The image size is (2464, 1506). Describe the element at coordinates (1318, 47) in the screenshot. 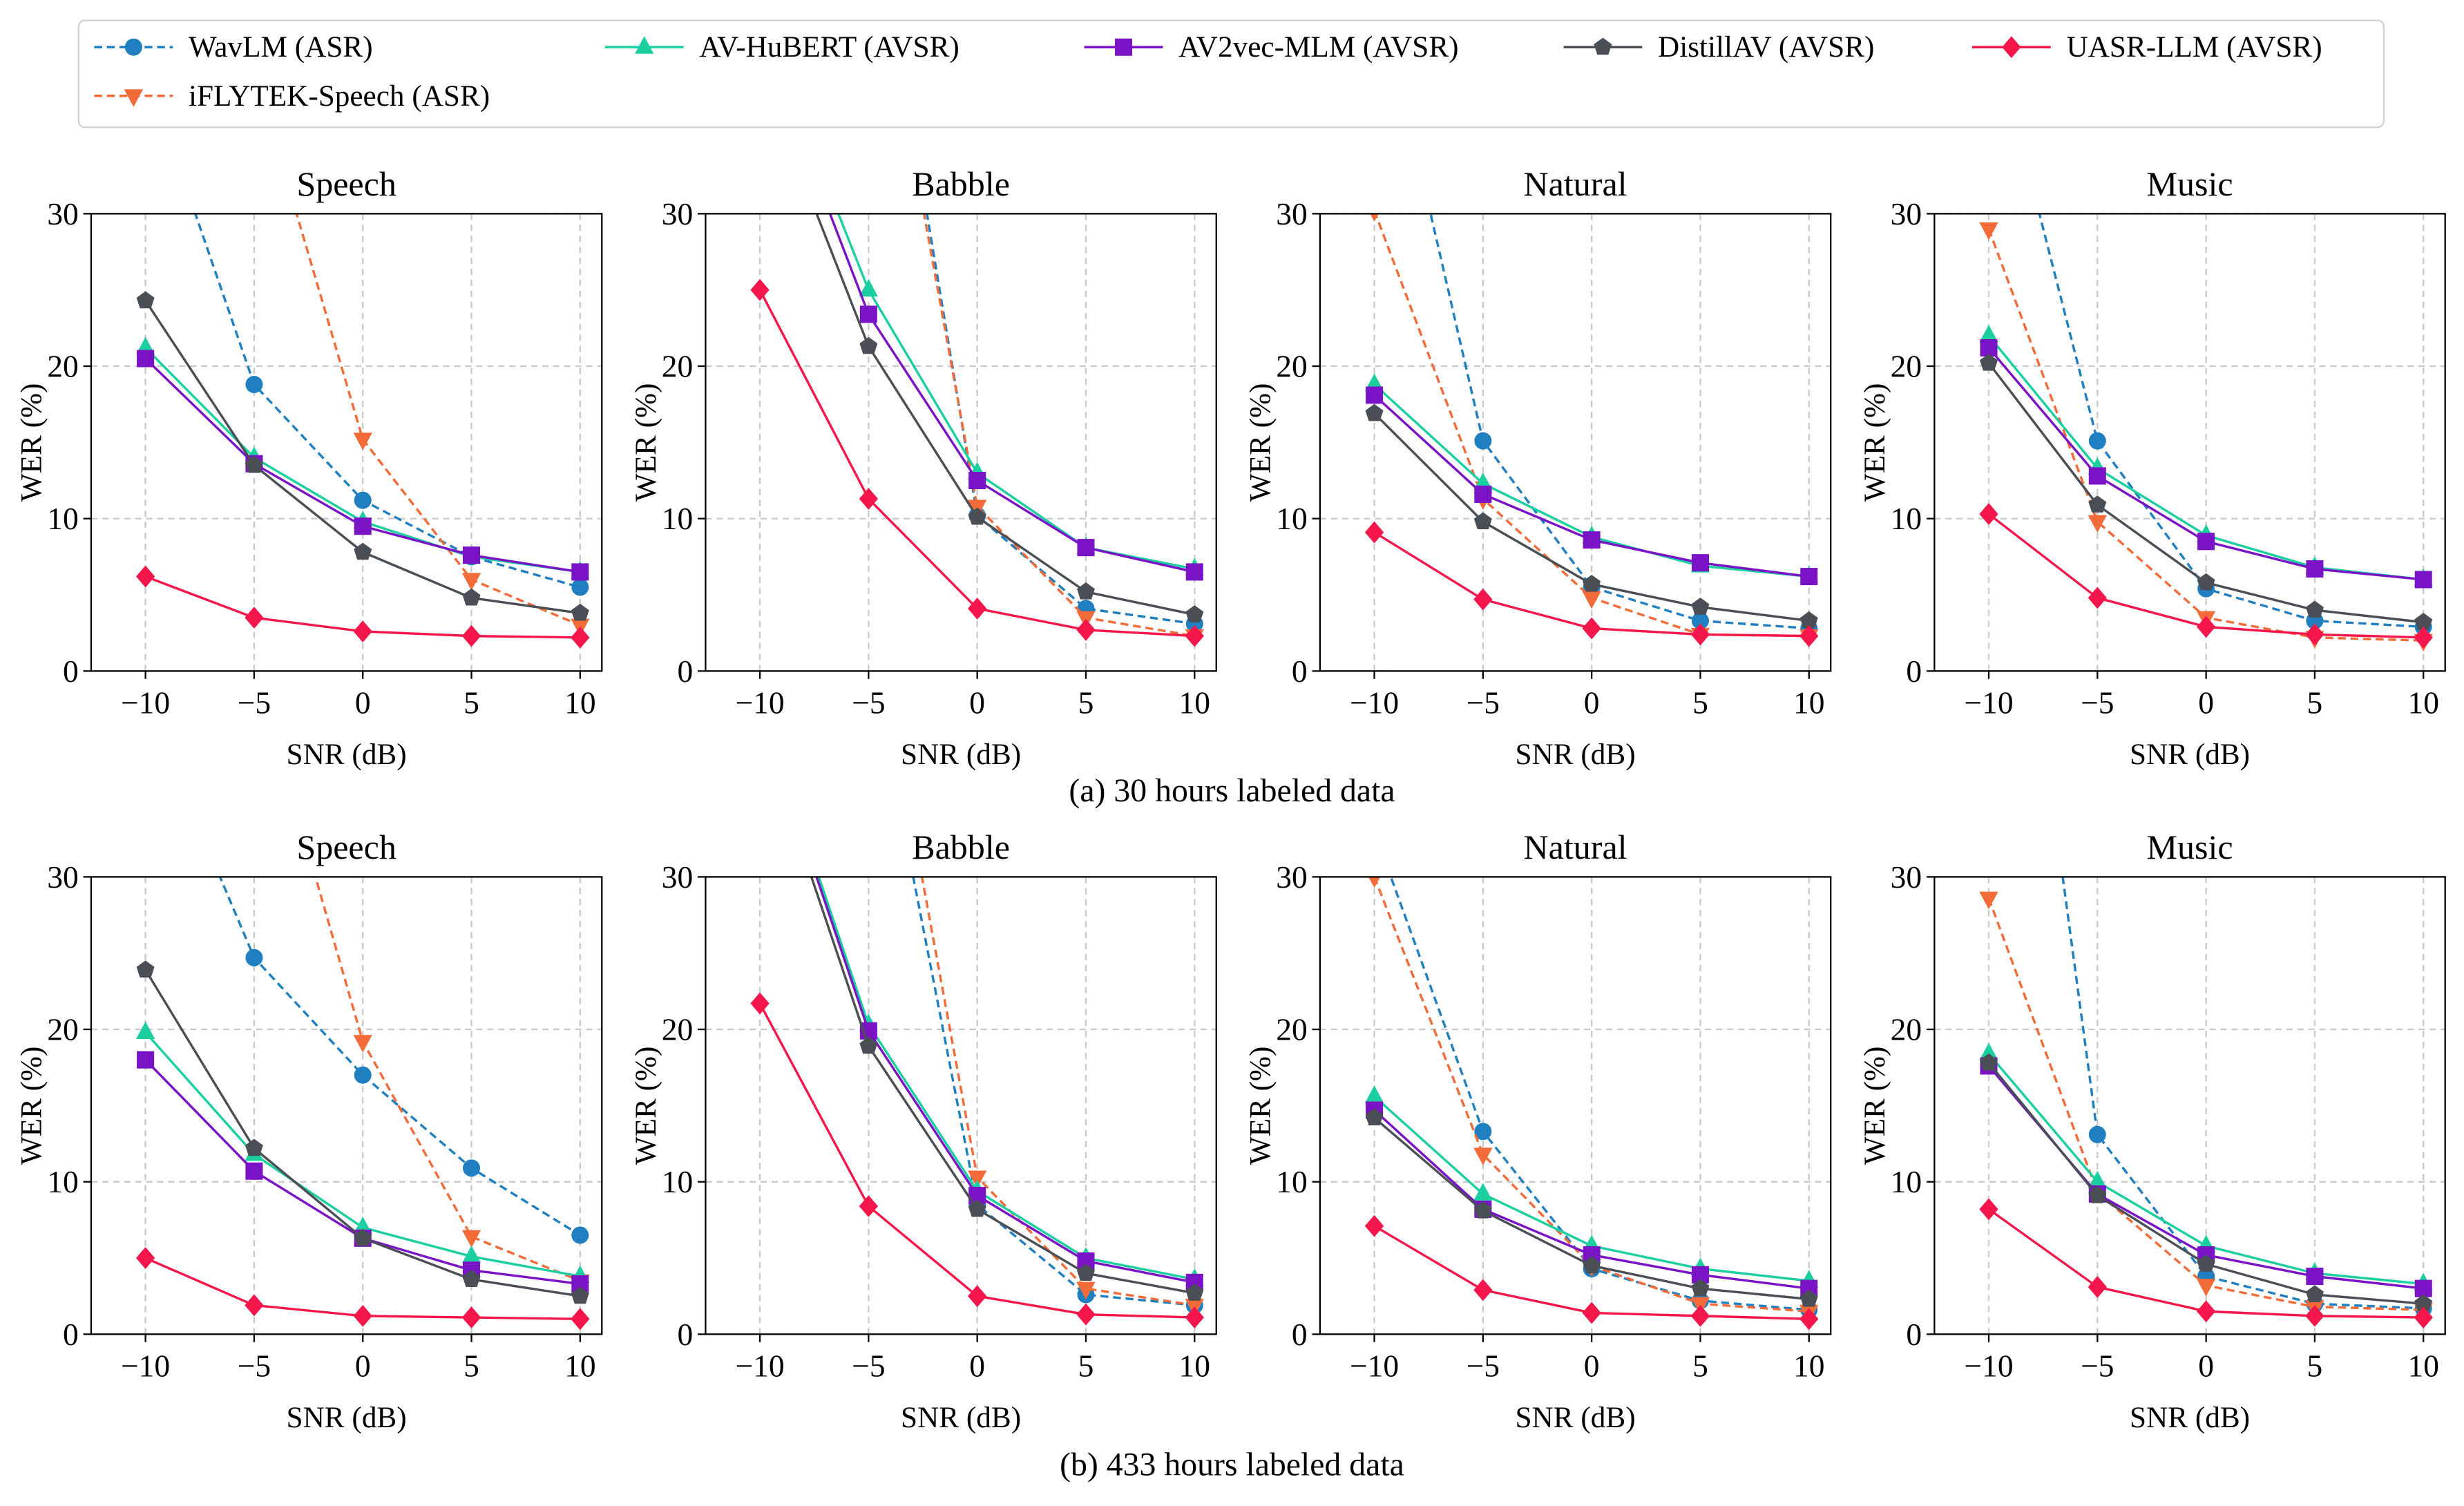

I see `legend-label: AV2vec-MLM (AVSR)` at that location.